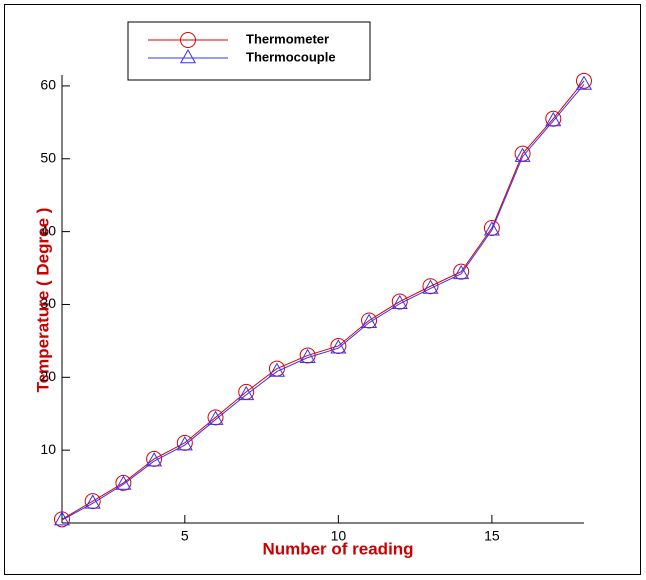  Describe the element at coordinates (337, 548) in the screenshot. I see `x-axis-title: Number of reading` at that location.